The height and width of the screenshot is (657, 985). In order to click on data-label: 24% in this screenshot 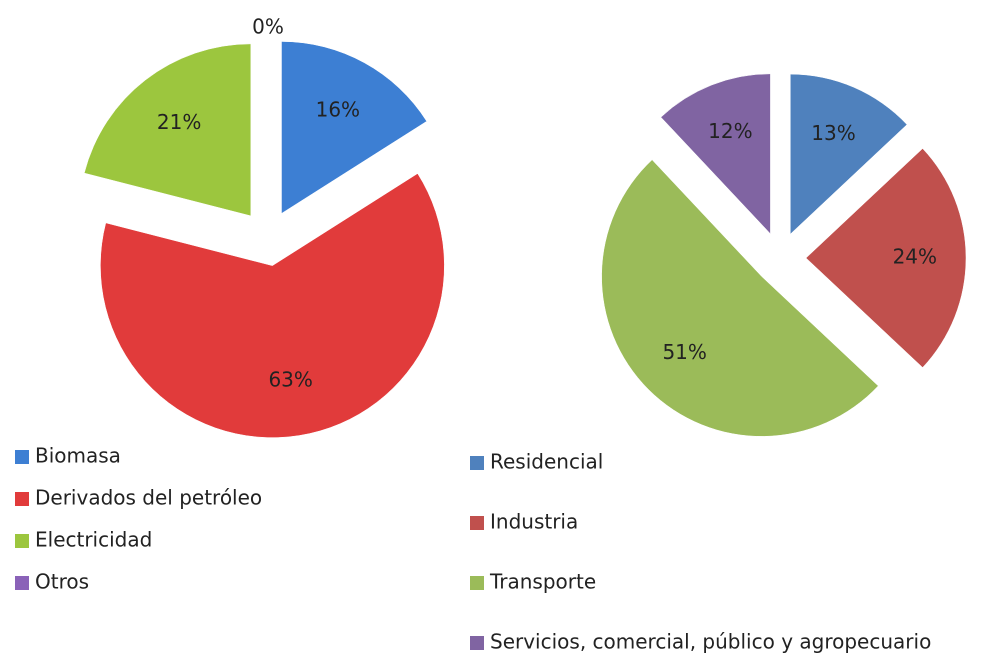, I will do `click(915, 257)`.